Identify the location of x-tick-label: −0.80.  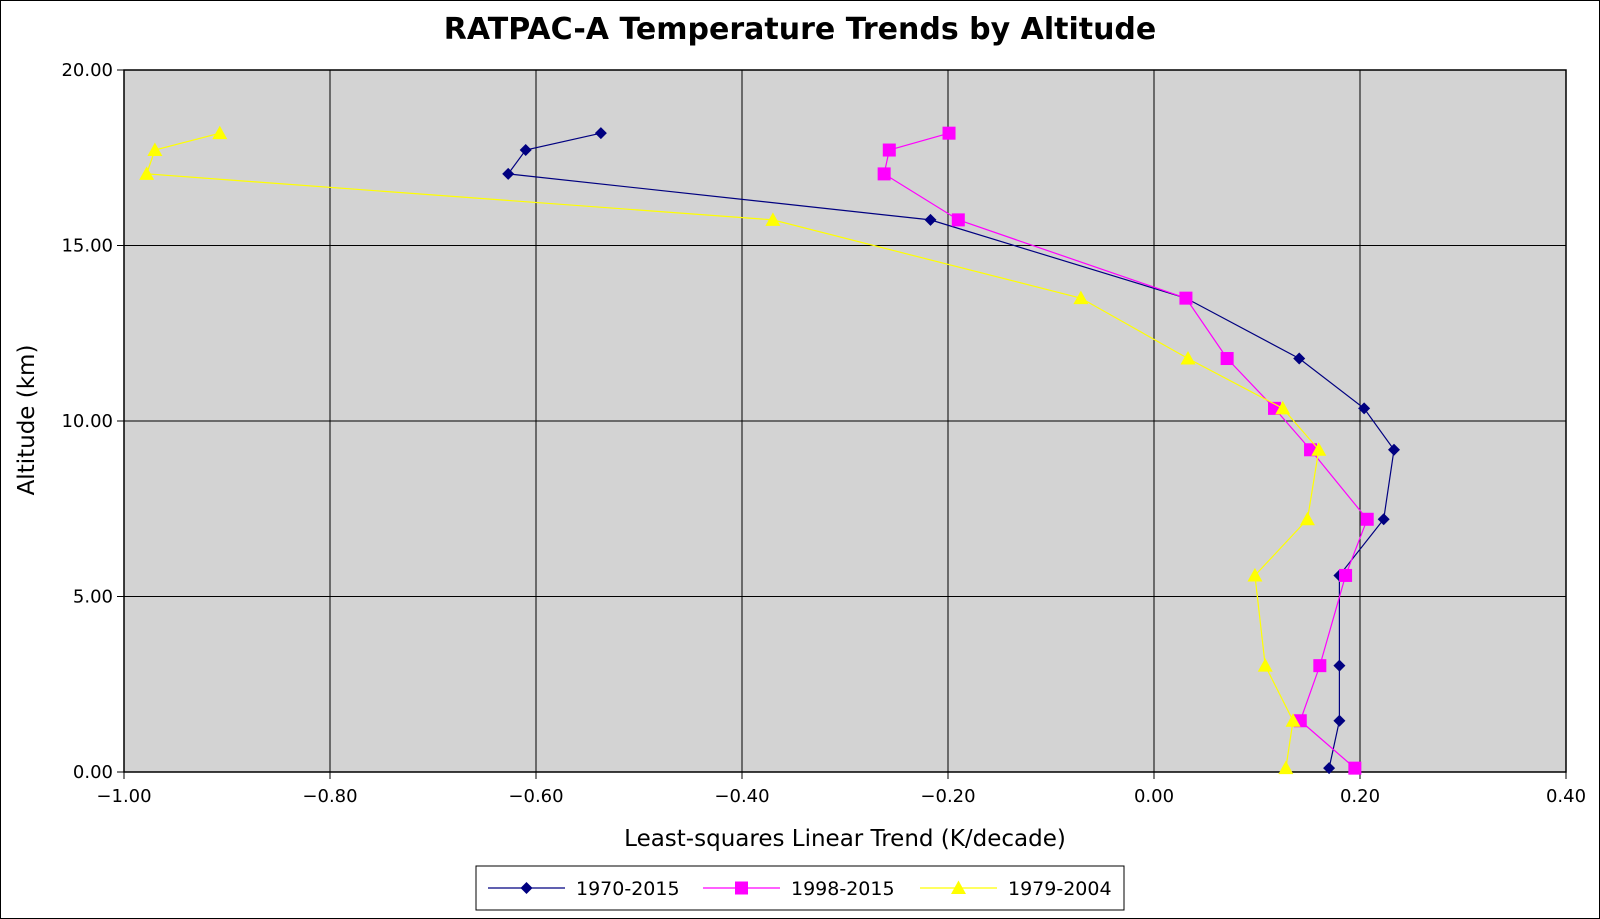
(329, 796).